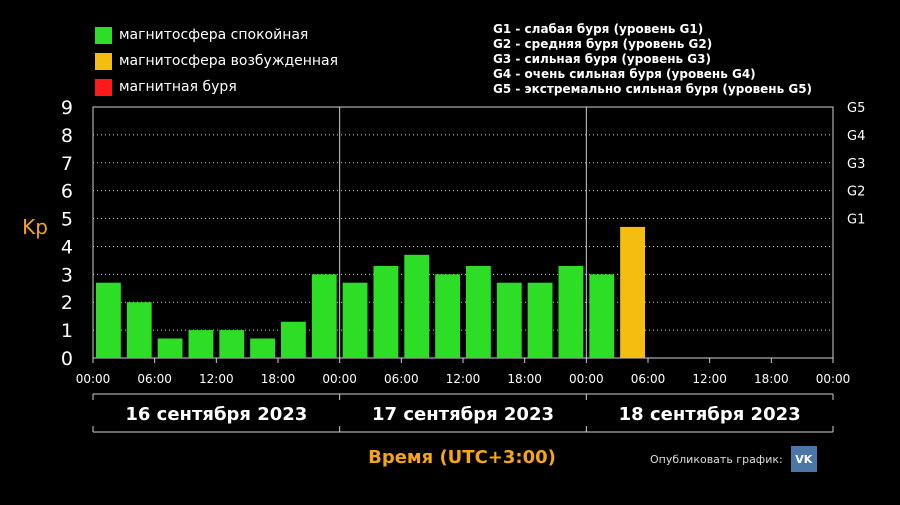 This screenshot has width=900, height=505. Describe the element at coordinates (856, 192) in the screenshot. I see `g-level-tick-label: G2` at that location.